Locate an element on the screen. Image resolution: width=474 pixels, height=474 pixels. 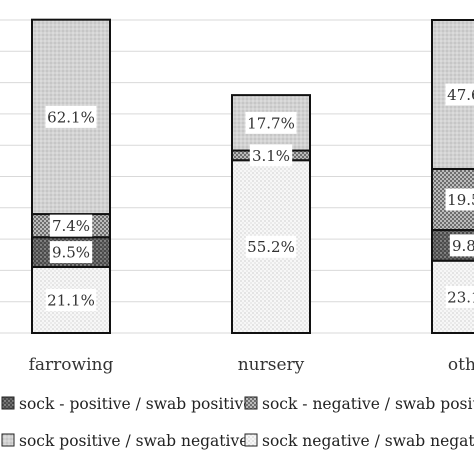
legend-item: sock negative / swab negative is located at coordinates (359, 441).